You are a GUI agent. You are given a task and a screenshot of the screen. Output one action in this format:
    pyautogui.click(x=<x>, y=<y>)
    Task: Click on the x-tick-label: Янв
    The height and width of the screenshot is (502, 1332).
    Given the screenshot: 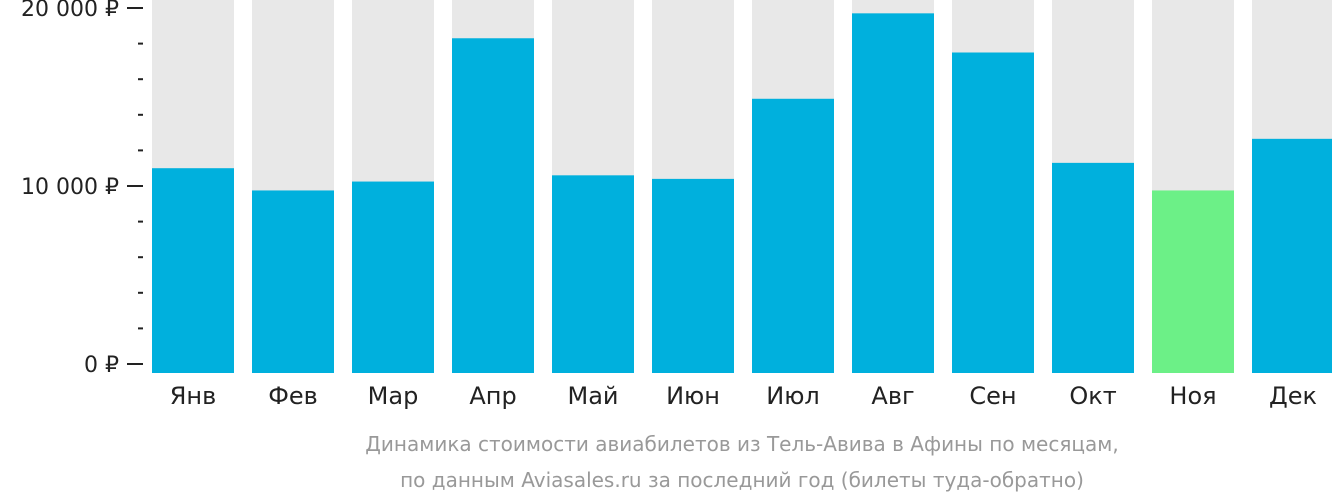 What is the action you would take?
    pyautogui.click(x=193, y=396)
    